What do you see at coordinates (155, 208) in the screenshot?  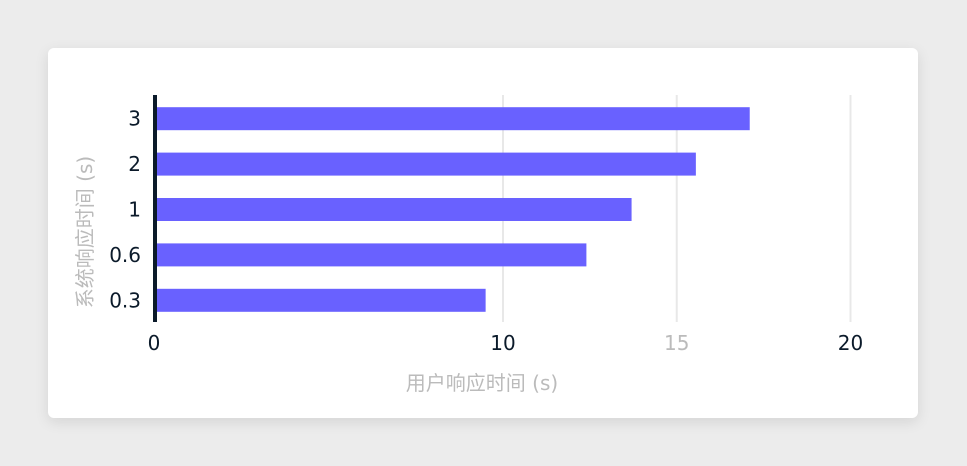 I see `y-axis-line` at bounding box center [155, 208].